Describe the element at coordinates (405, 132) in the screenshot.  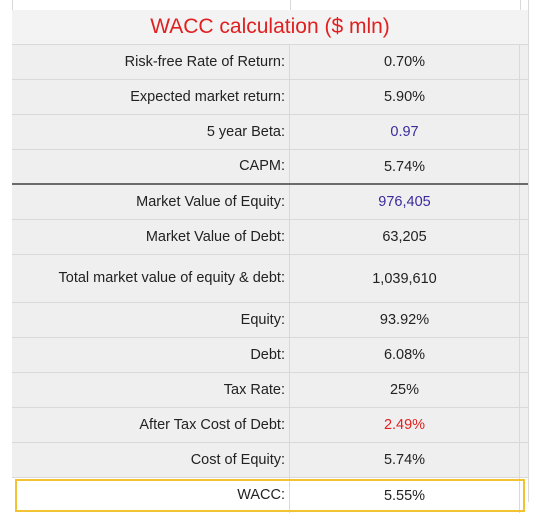
I see `row-value: 0.97` at that location.